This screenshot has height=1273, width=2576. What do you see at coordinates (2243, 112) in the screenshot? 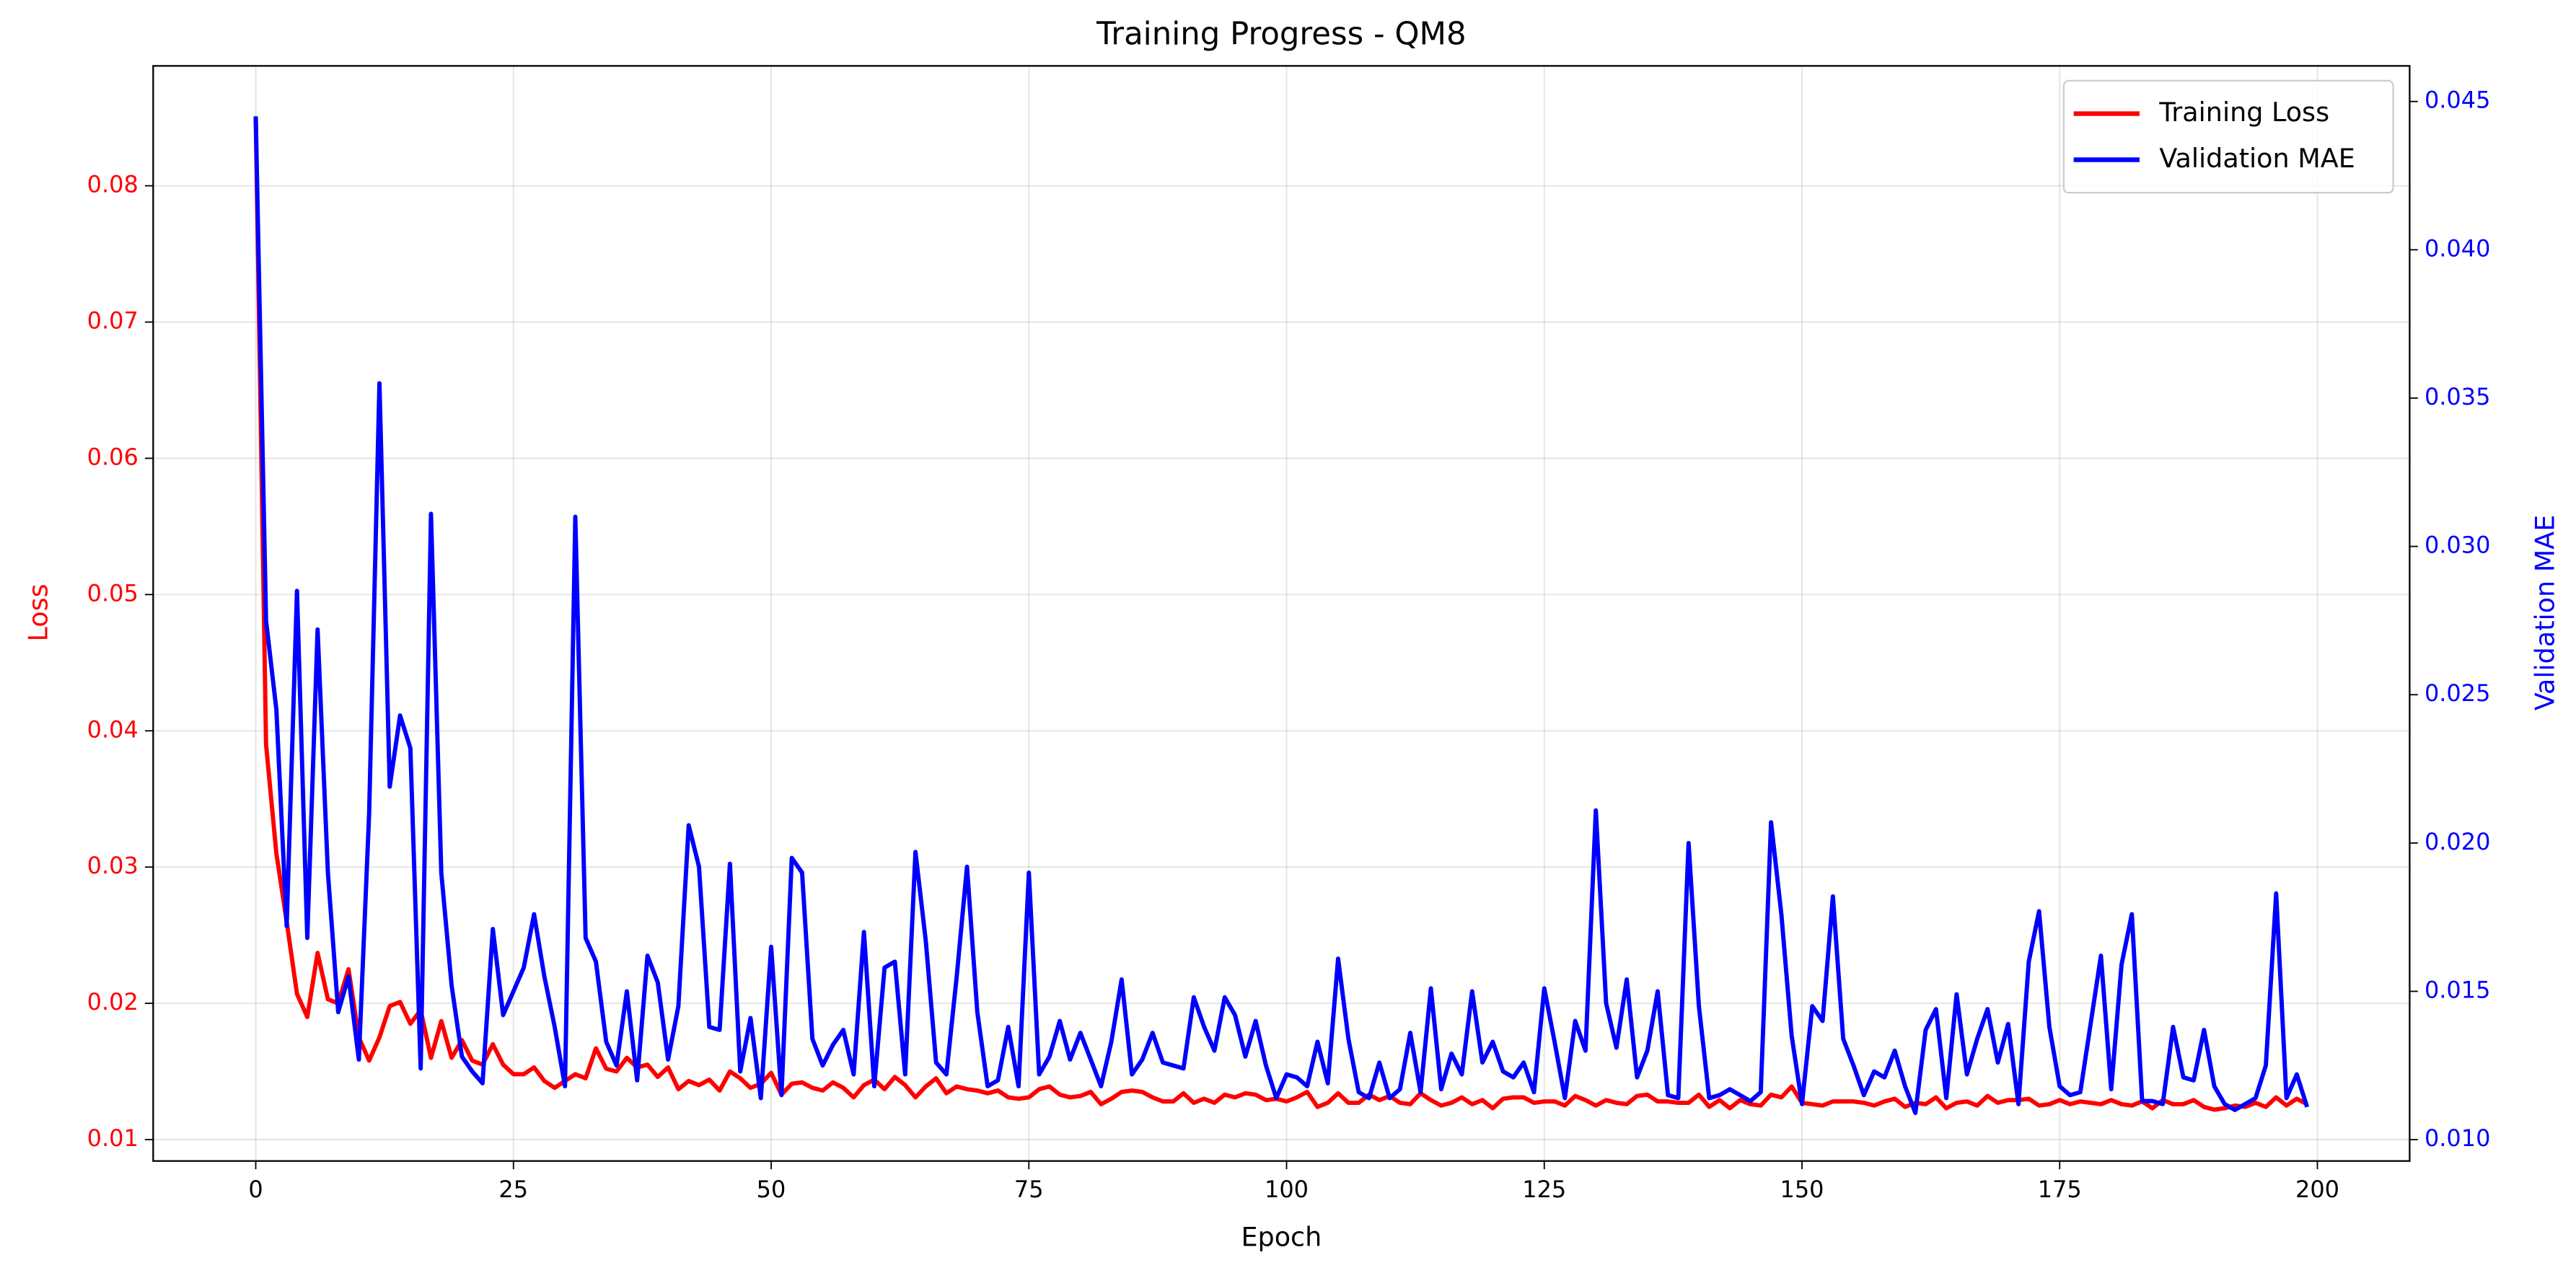
I see `legend-label: Training Loss` at bounding box center [2243, 112].